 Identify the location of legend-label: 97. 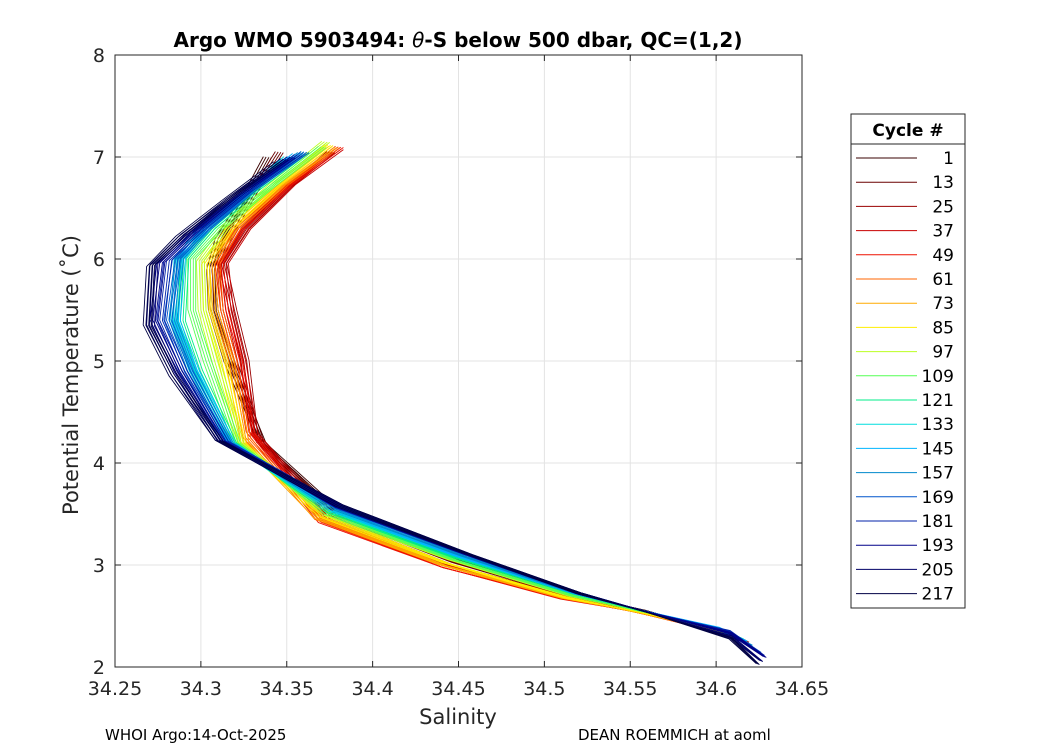
(943, 353).